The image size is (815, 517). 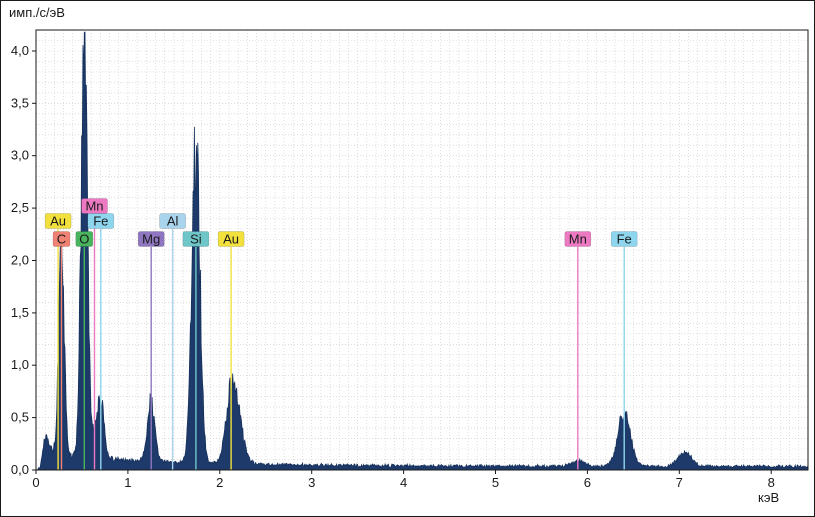 I want to click on y-tick-label: 0,0, so click(x=20, y=469).